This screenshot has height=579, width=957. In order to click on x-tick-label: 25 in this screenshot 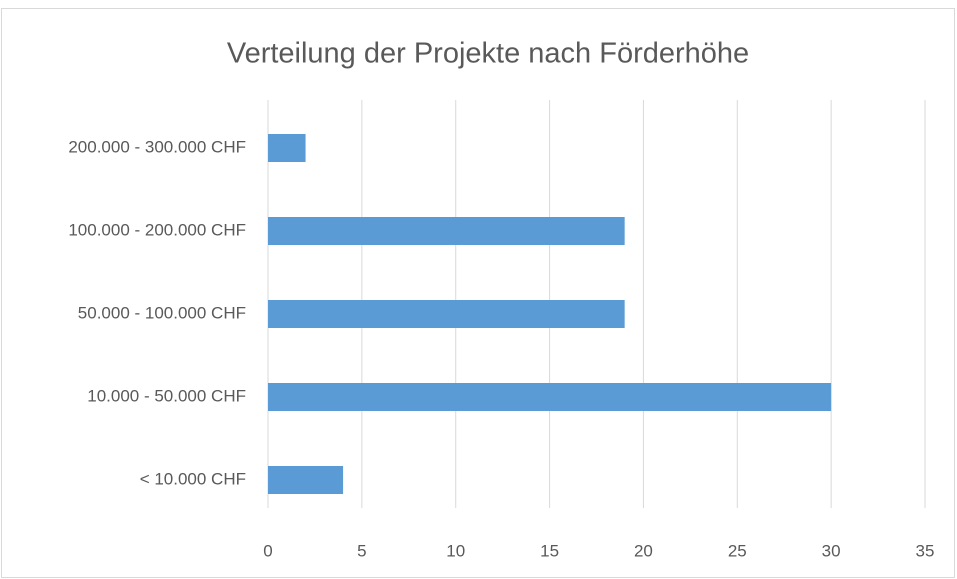, I will do `click(737, 550)`.